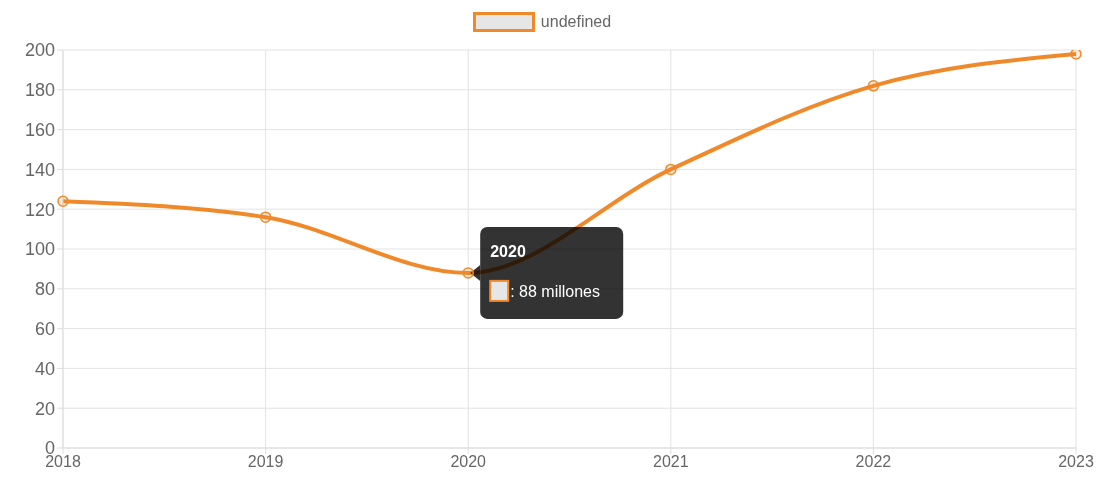  I want to click on y-tick-label: 100, so click(39, 249).